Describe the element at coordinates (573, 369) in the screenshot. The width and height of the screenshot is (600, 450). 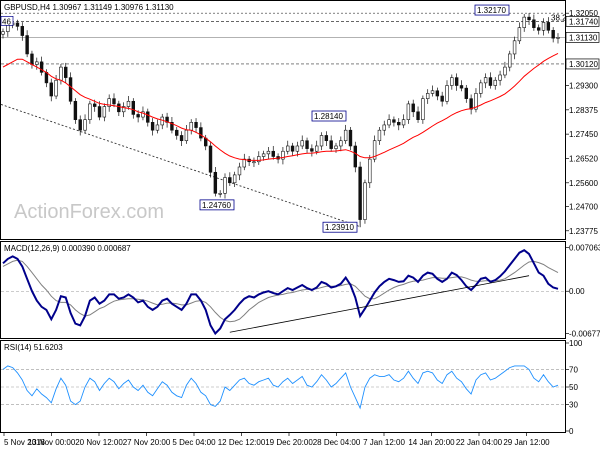
I see `rsi-tick-label: 70` at that location.